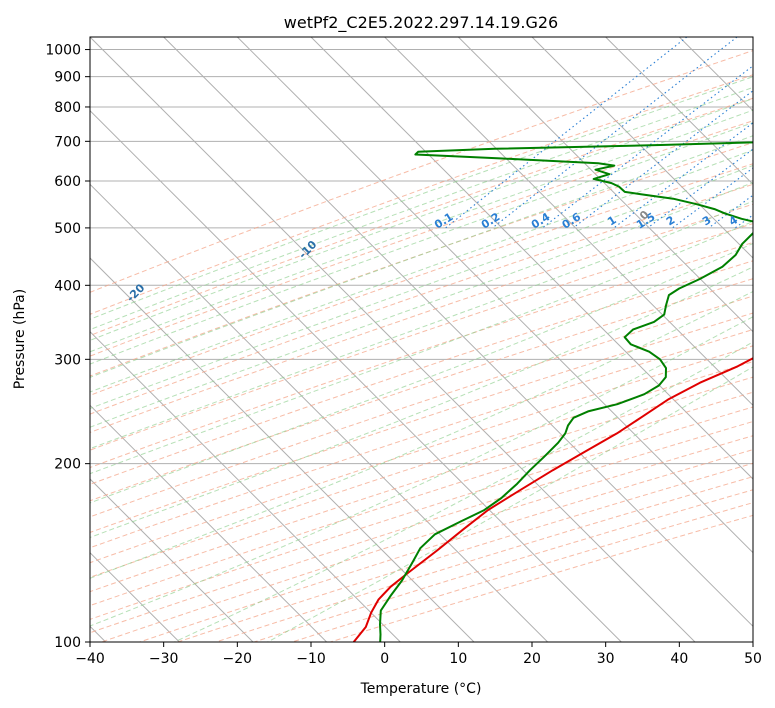 The height and width of the screenshot is (708, 775). I want to click on y-tick-label: 100, so click(67, 643).